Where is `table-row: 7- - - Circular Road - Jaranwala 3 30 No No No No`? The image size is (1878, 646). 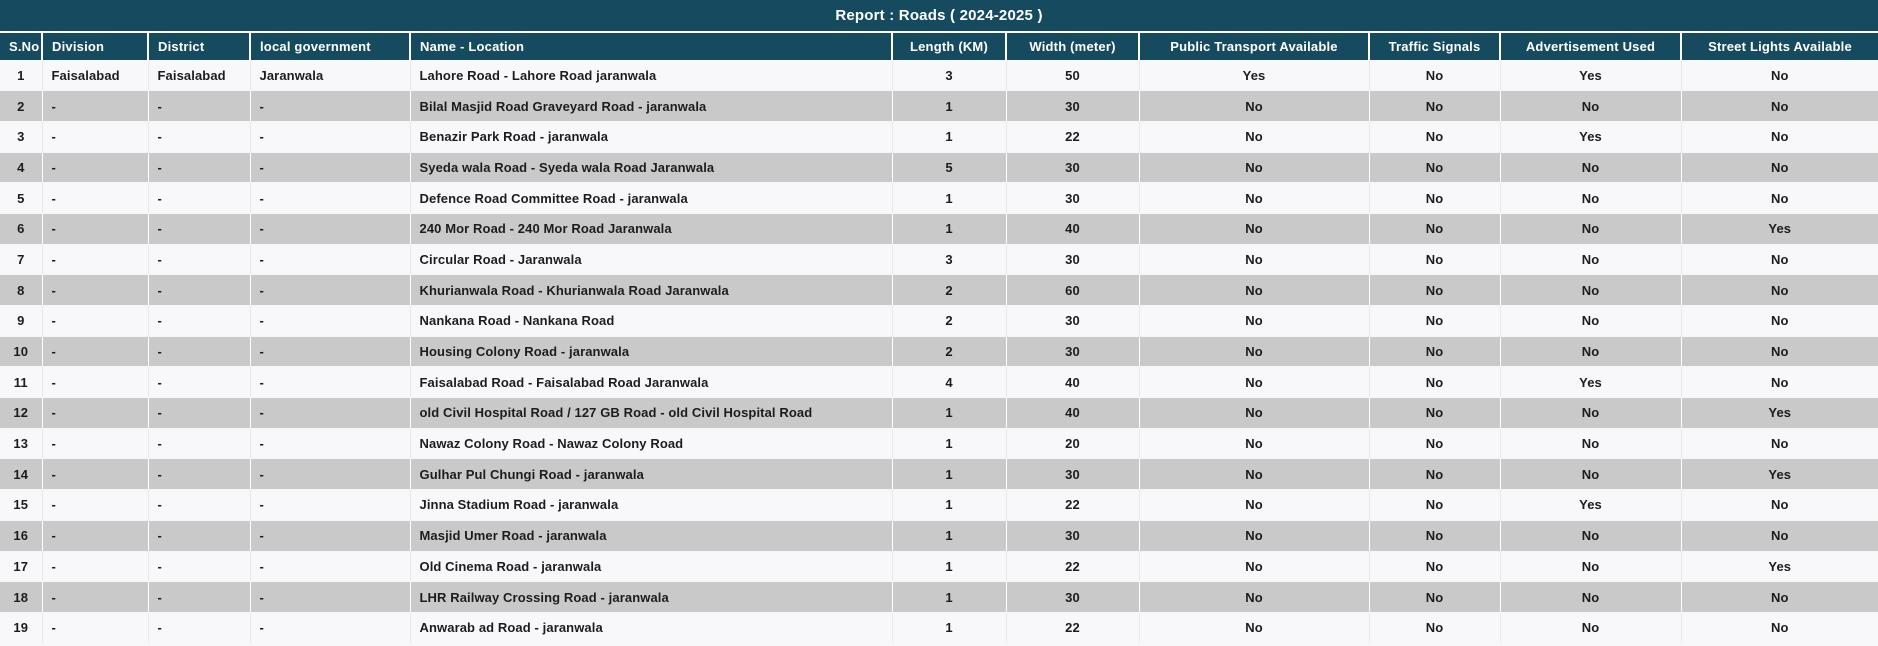 table-row: 7- - - Circular Road - Jaranwala 3 30 No No No No is located at coordinates (939, 260).